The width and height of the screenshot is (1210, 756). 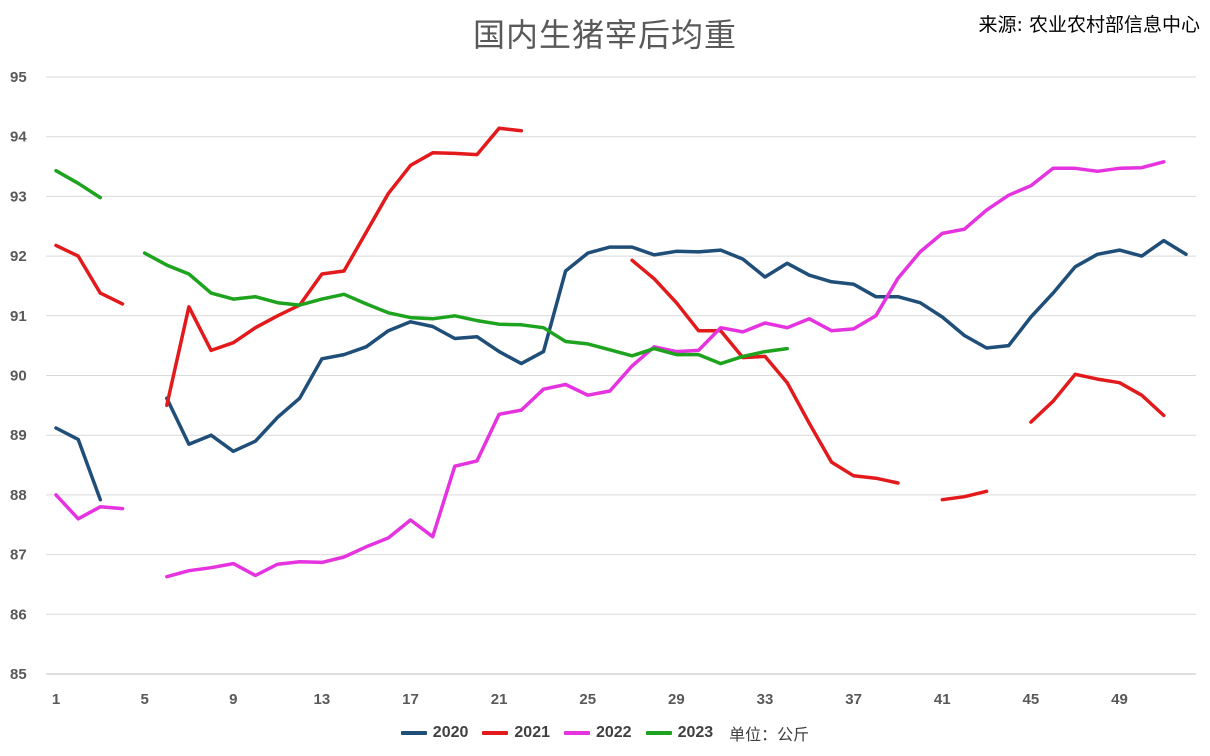 I want to click on x-tick-label: 49, so click(x=1119, y=699).